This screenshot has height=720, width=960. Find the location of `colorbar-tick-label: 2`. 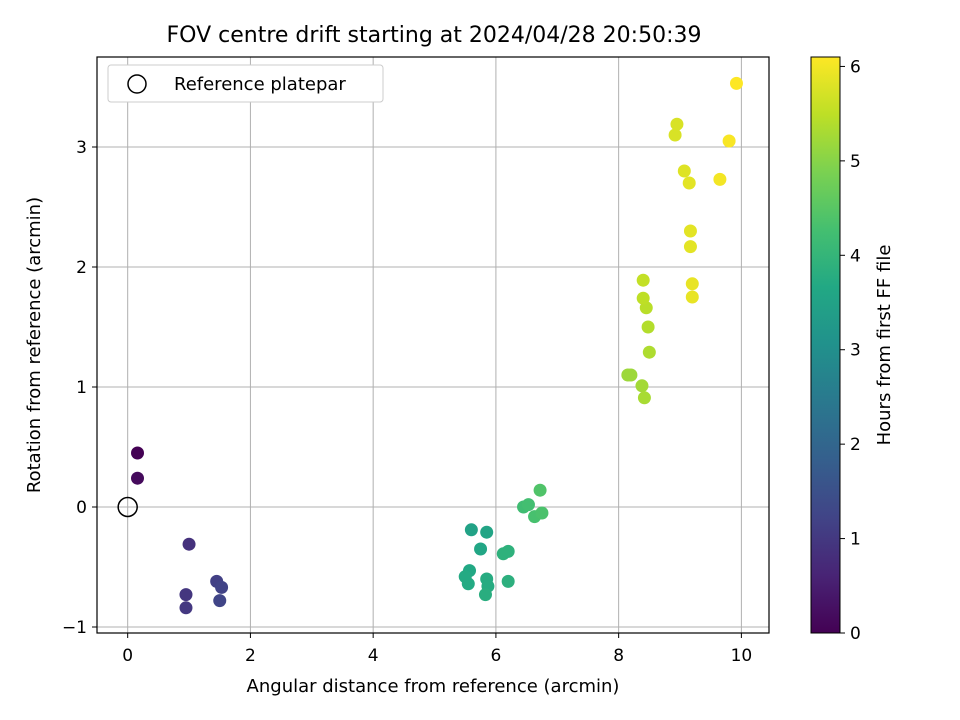

colorbar-tick-label: 2 is located at coordinates (855, 445).